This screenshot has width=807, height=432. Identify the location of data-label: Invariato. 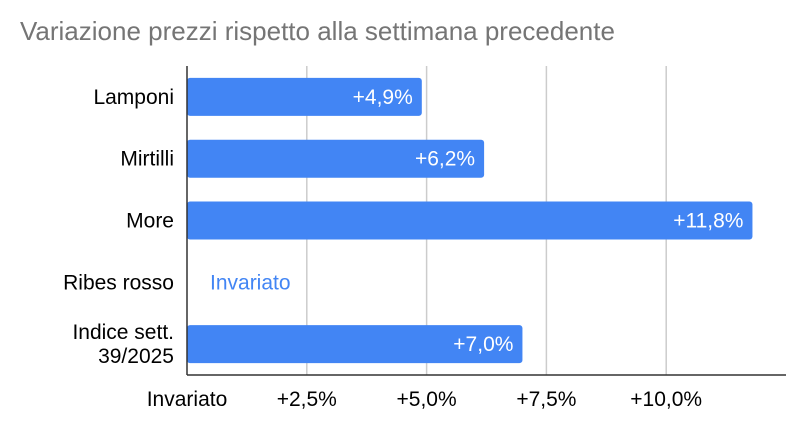
(250, 282).